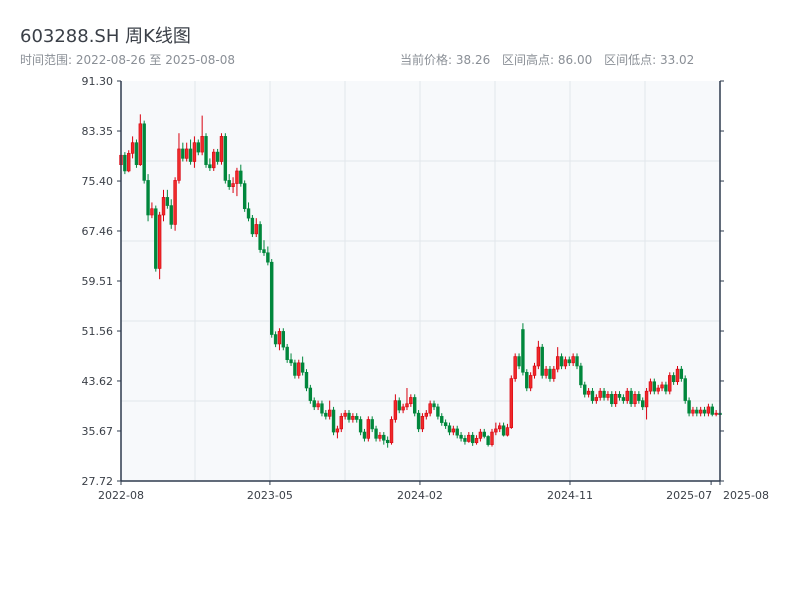 The image size is (800, 600). What do you see at coordinates (98, 181) in the screenshot?
I see `y-tick-label: 75.40` at bounding box center [98, 181].